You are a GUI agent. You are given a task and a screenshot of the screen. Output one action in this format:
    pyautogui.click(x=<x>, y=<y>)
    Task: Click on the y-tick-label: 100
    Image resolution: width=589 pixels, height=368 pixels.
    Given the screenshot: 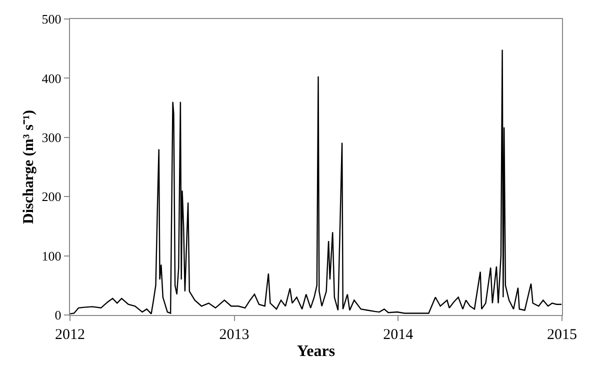 What is the action you would take?
    pyautogui.click(x=52, y=256)
    